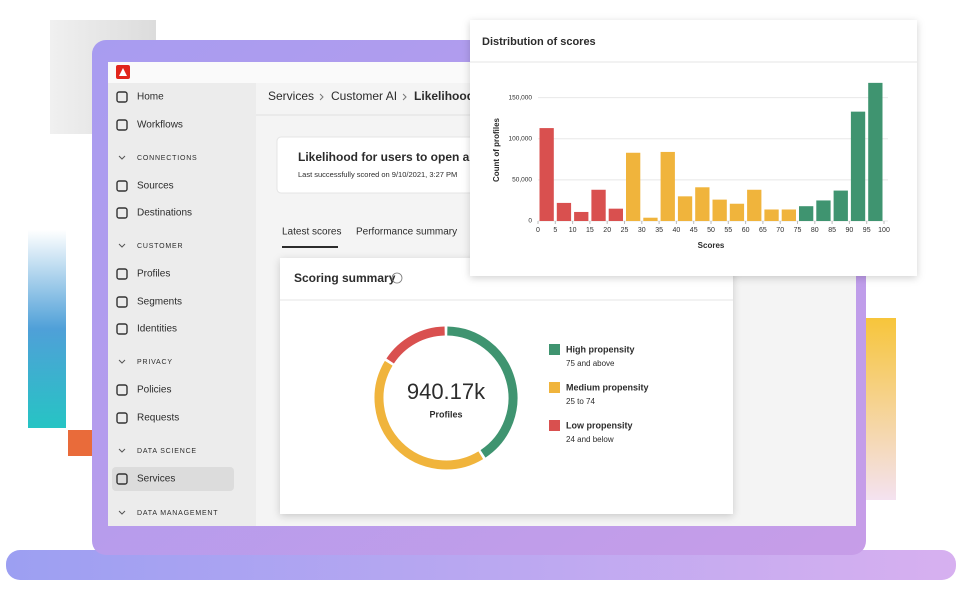  I want to click on sidebar-section: CUSTOMER, so click(160, 246).